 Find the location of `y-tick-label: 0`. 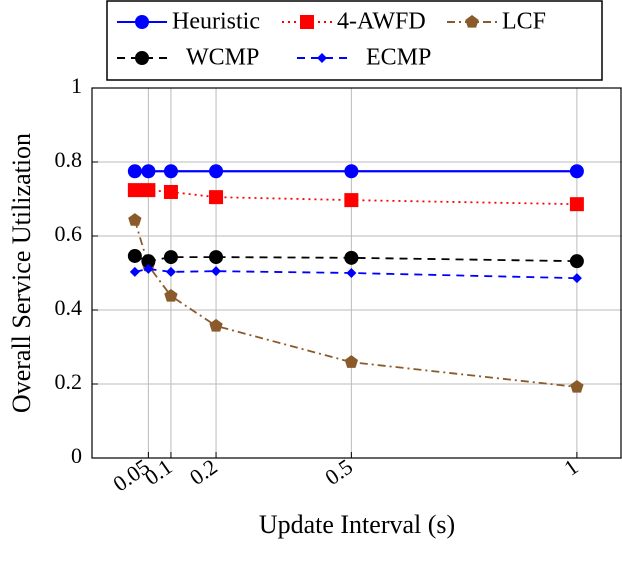

y-tick-label: 0 is located at coordinates (76, 455).